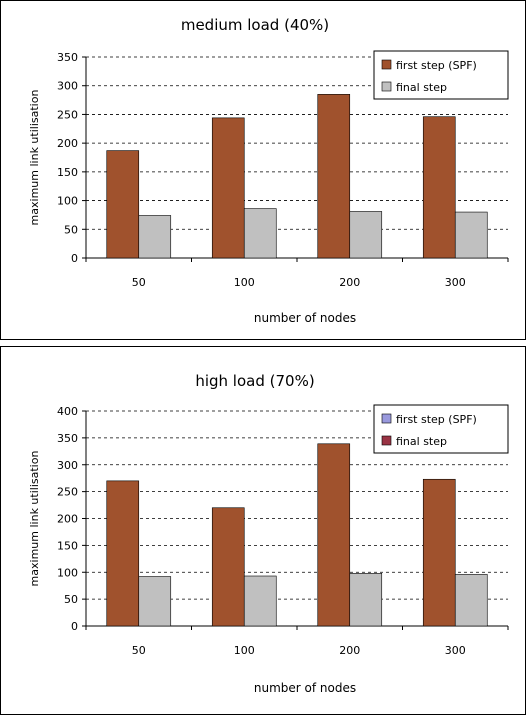 This screenshot has height=715, width=526. I want to click on y-tick-label: 400, so click(67, 411).